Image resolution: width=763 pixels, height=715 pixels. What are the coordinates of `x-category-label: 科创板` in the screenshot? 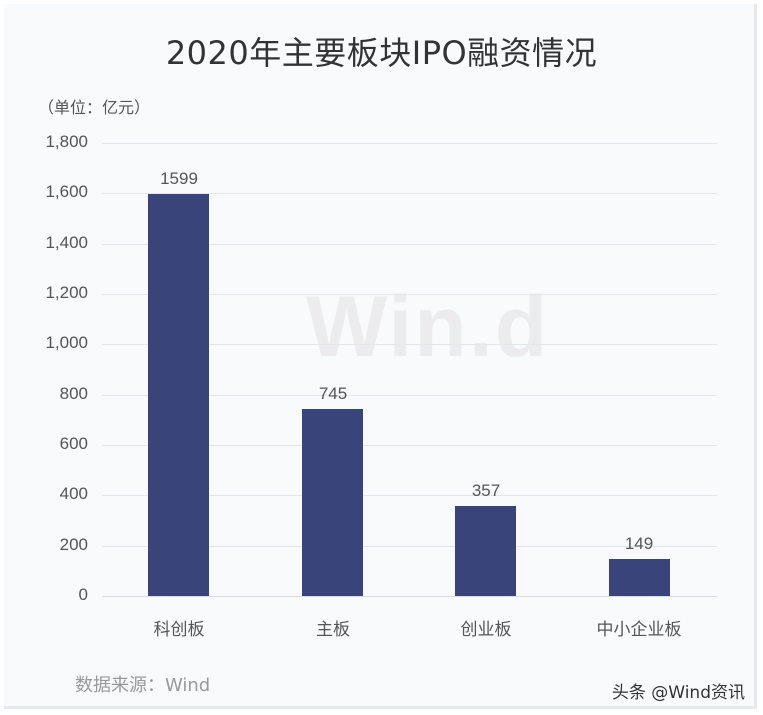 It's located at (179, 630).